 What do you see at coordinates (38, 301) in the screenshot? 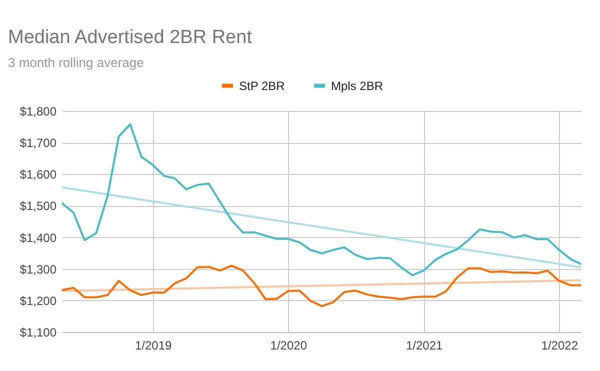
I see `y-tick-label: $1,200` at bounding box center [38, 301].